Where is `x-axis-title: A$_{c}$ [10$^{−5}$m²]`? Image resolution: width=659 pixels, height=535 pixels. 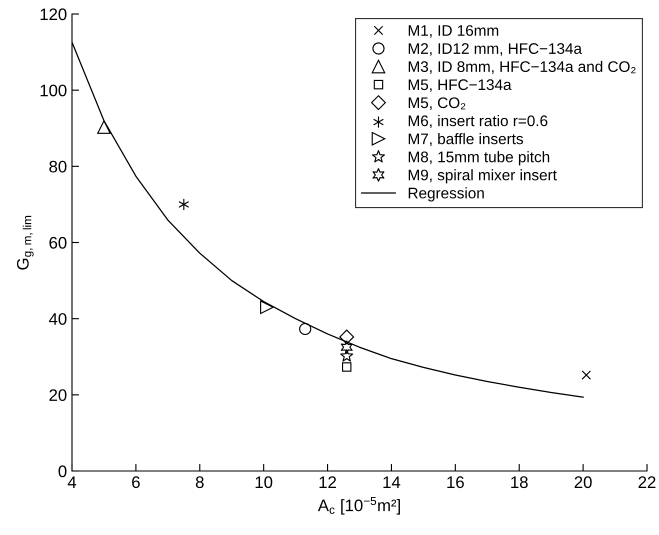 x-axis-title: A$_{c}$ [10$^{−5}$m²] is located at coordinates (359, 505).